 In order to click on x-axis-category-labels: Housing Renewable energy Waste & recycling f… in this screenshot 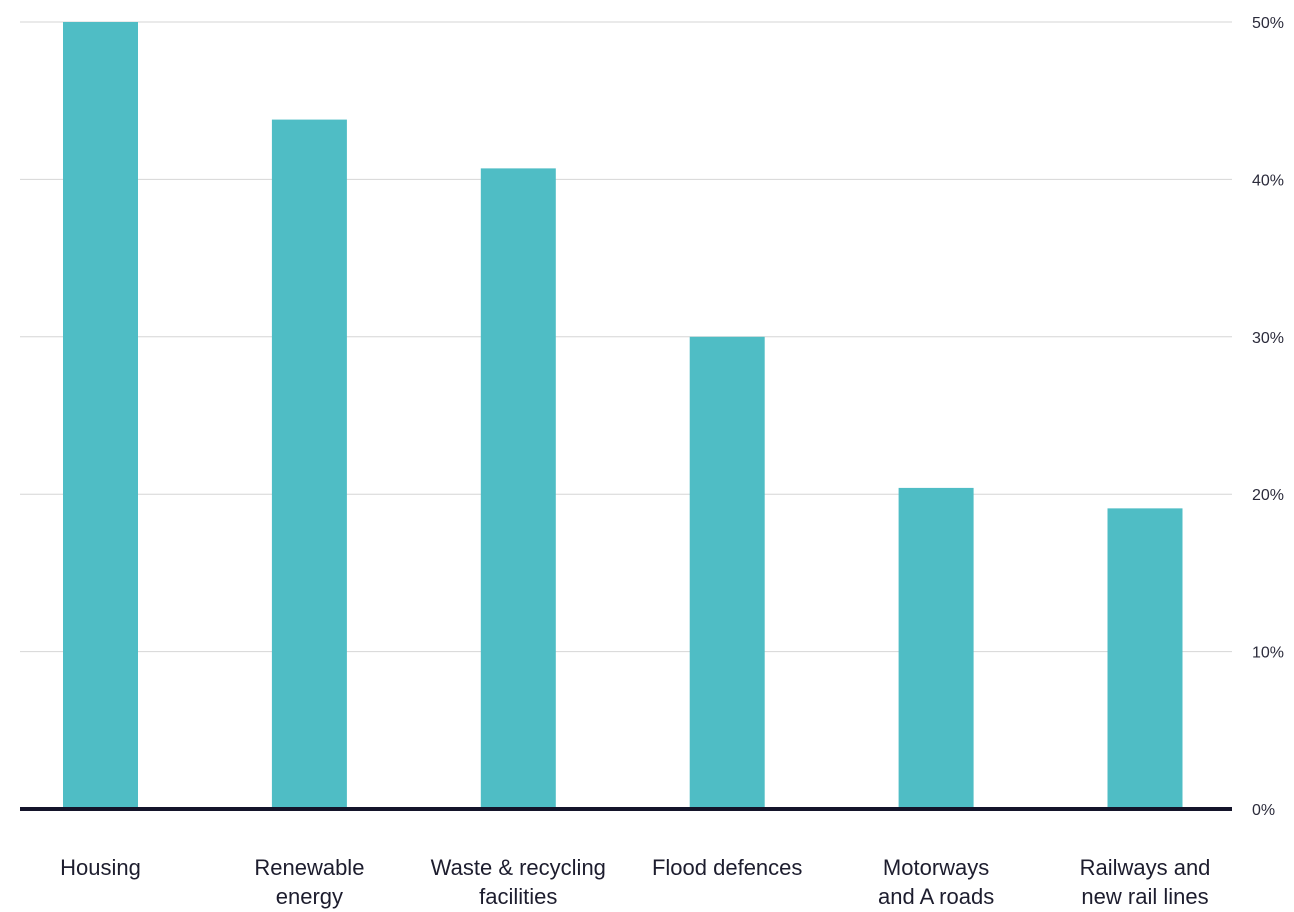, I will do `click(635, 882)`.